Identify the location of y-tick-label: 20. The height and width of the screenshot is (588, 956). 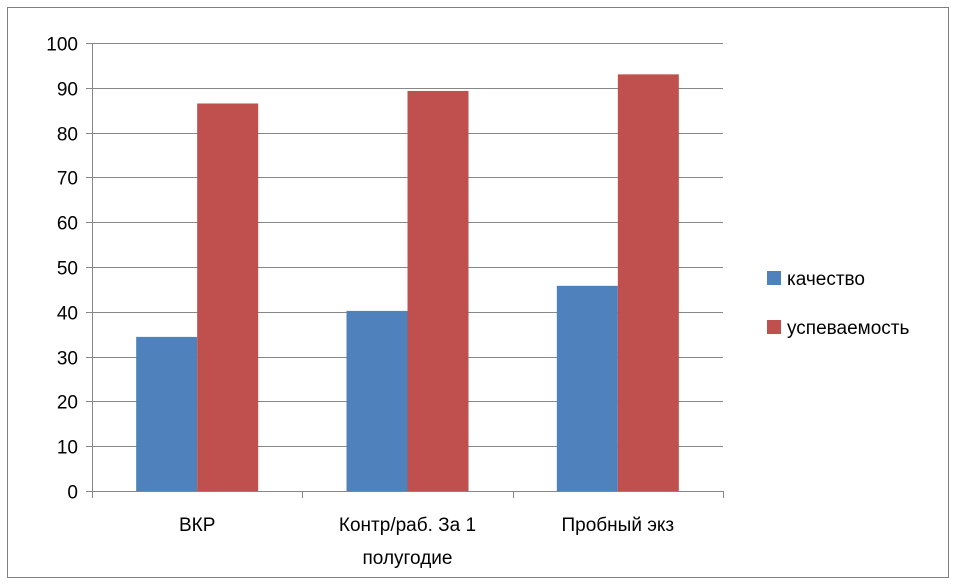
(67, 403).